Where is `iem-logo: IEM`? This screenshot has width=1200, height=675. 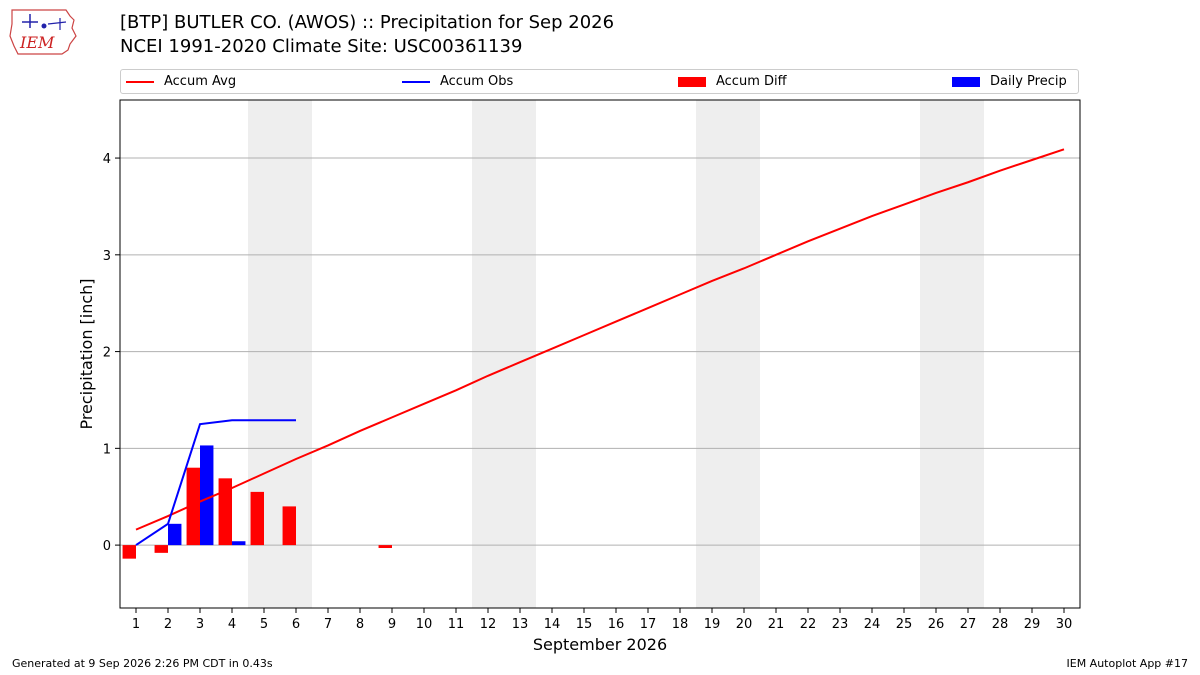
iem-logo: IEM is located at coordinates (44, 34).